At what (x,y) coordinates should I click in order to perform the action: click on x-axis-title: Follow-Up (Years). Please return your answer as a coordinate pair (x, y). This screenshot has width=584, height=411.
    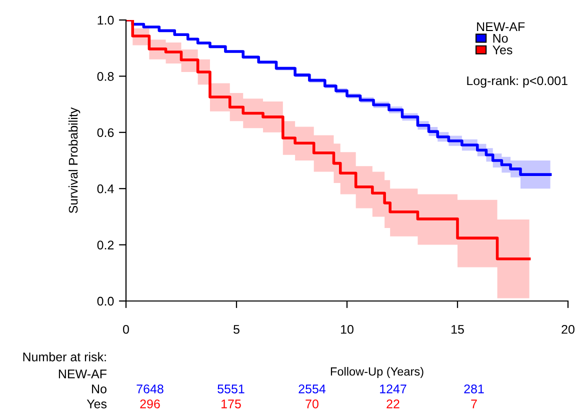
    Looking at the image, I should click on (377, 372).